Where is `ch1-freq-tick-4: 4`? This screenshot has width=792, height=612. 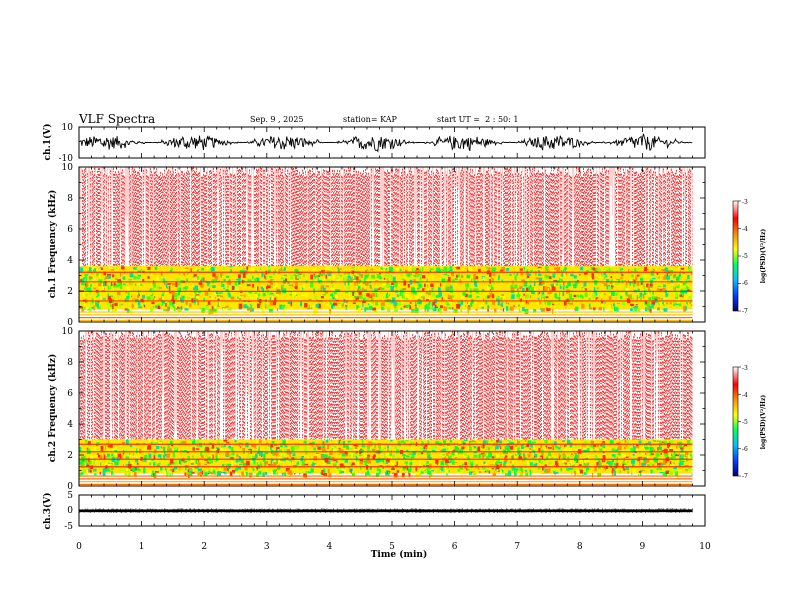
ch1-freq-tick-4: 4 is located at coordinates (70, 261).